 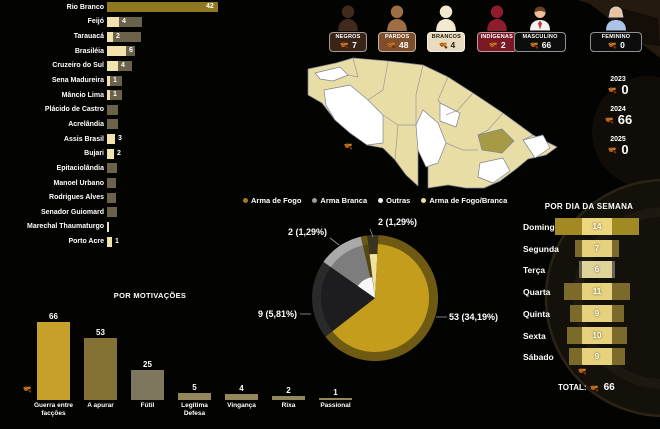 I want to click on pie-data-label: 9 (5,81%), so click(x=277, y=314).